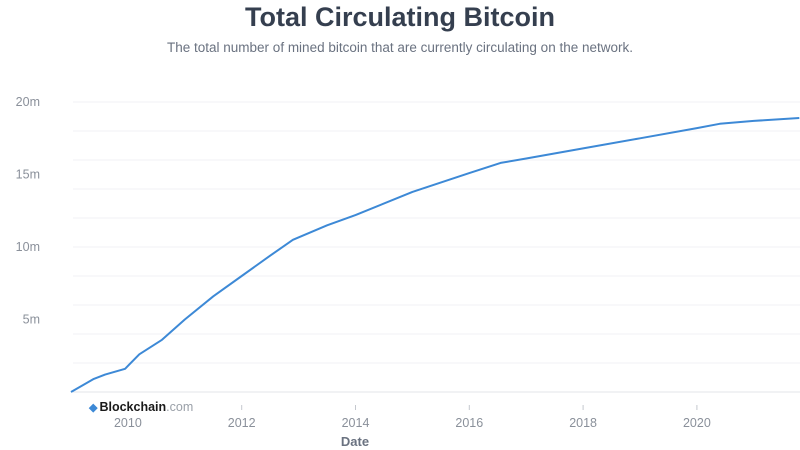 The height and width of the screenshot is (450, 800). Describe the element at coordinates (583, 423) in the screenshot. I see `x-tick-label: 2018` at that location.